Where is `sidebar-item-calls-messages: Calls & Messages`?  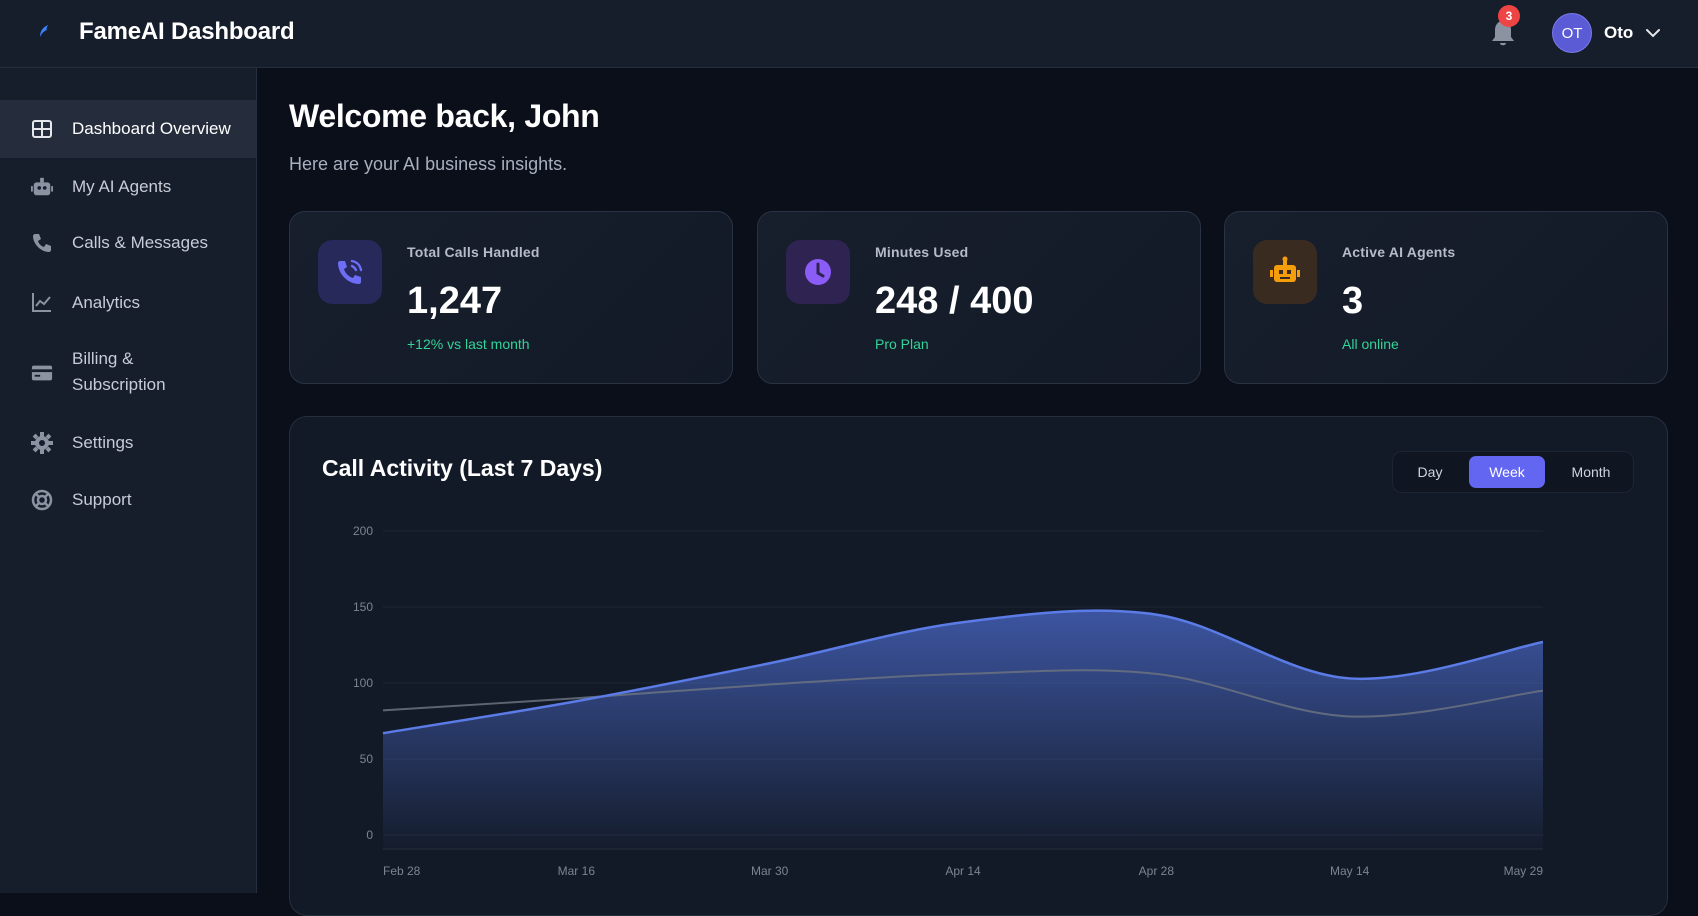
sidebar-item-calls-messages: Calls & Messages is located at coordinates (128, 245).